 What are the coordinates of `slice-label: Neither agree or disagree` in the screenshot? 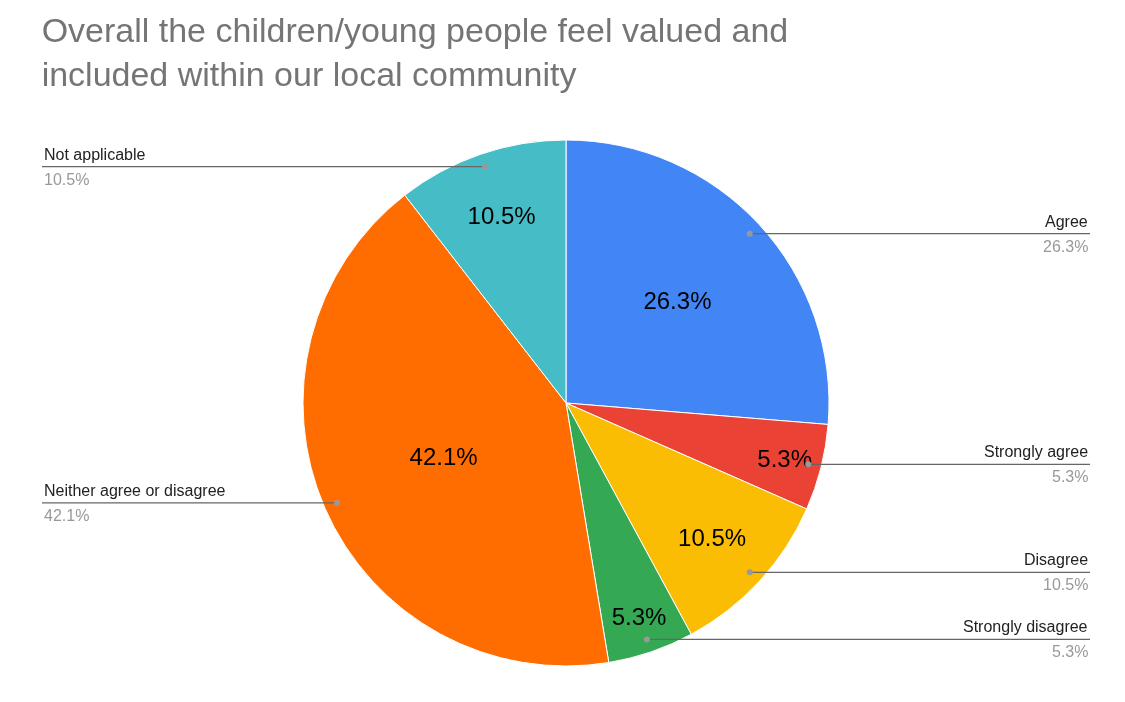 It's located at (135, 490).